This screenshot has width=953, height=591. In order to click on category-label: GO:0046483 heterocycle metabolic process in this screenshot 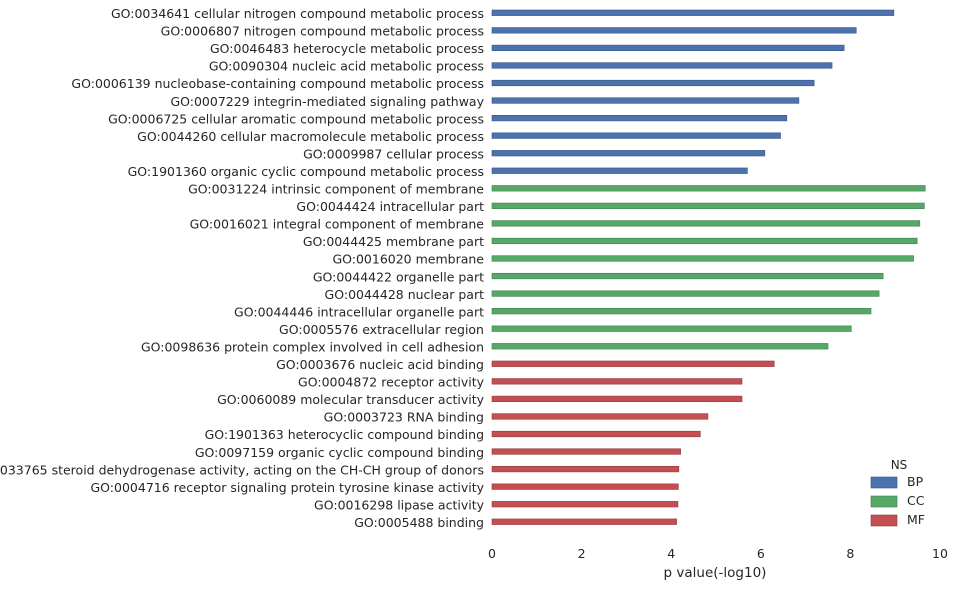, I will do `click(347, 48)`.